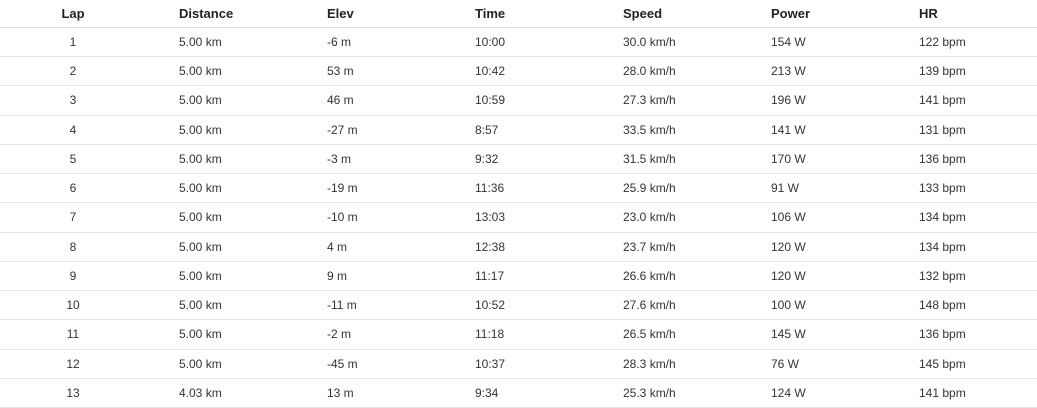 This screenshot has height=408, width=1037. I want to click on table-cell: 91 W, so click(785, 188).